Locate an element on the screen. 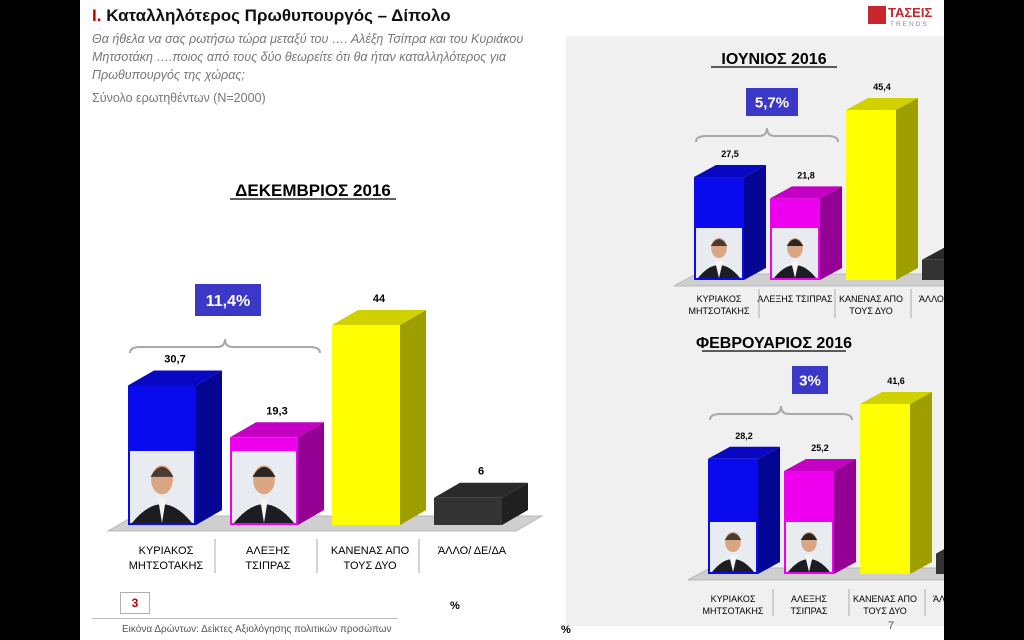 The width and height of the screenshot is (1024, 640). percent-sign-left: % is located at coordinates (455, 606).